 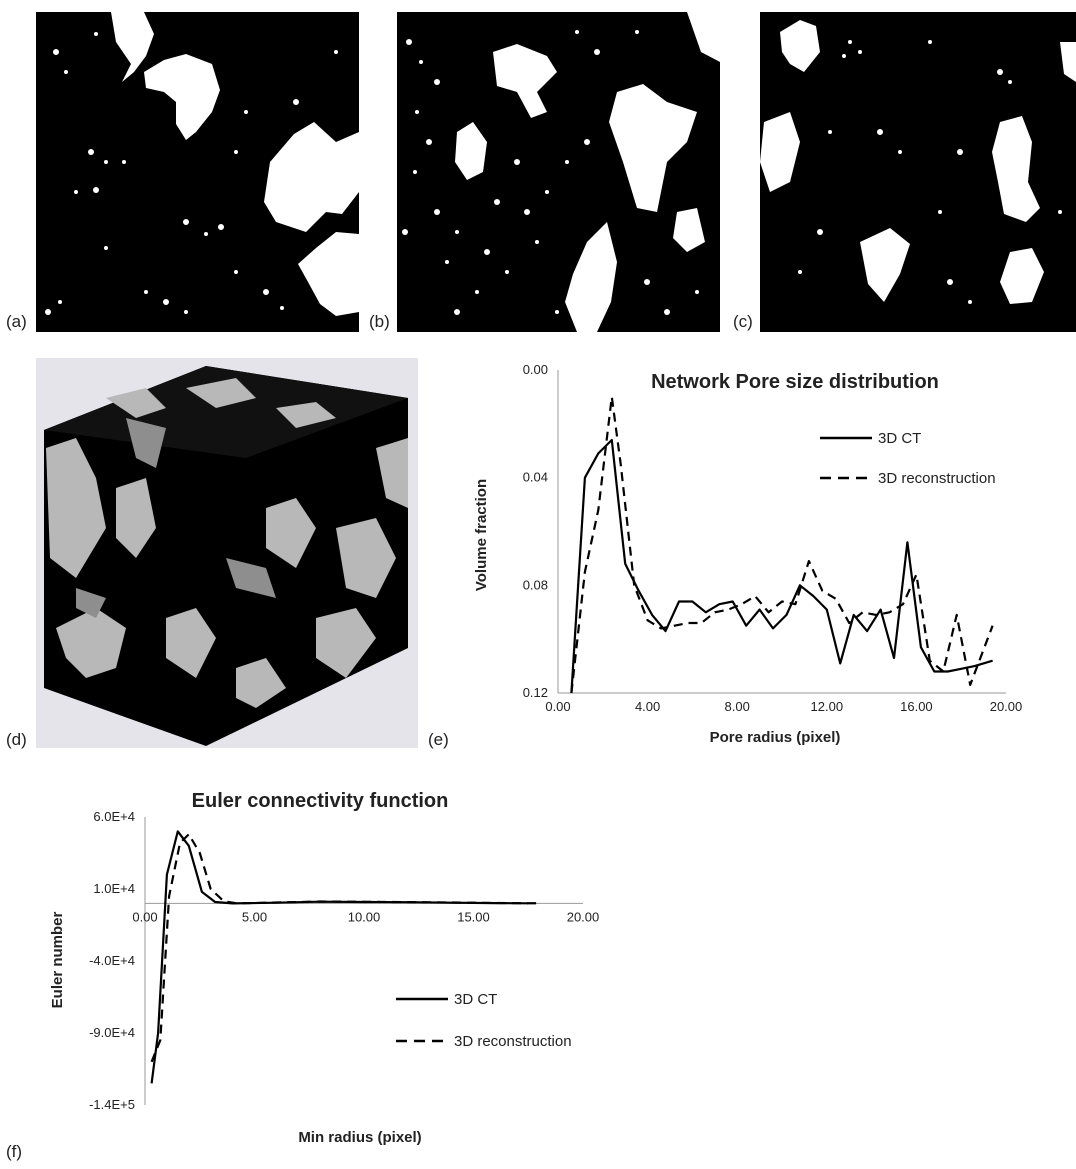 What do you see at coordinates (112, 1104) in the screenshot?
I see `y-tick-label: -1.4E+5` at bounding box center [112, 1104].